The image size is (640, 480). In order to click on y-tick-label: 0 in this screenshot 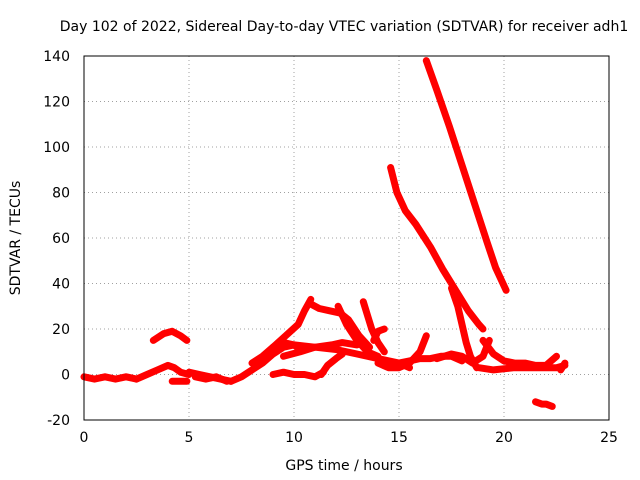, I will do `click(65, 376)`.